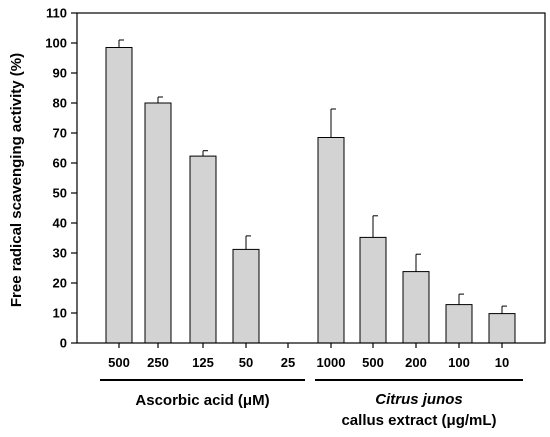 Image resolution: width=550 pixels, height=437 pixels. Describe the element at coordinates (60, 223) in the screenshot. I see `y-tick-label: 40` at that location.